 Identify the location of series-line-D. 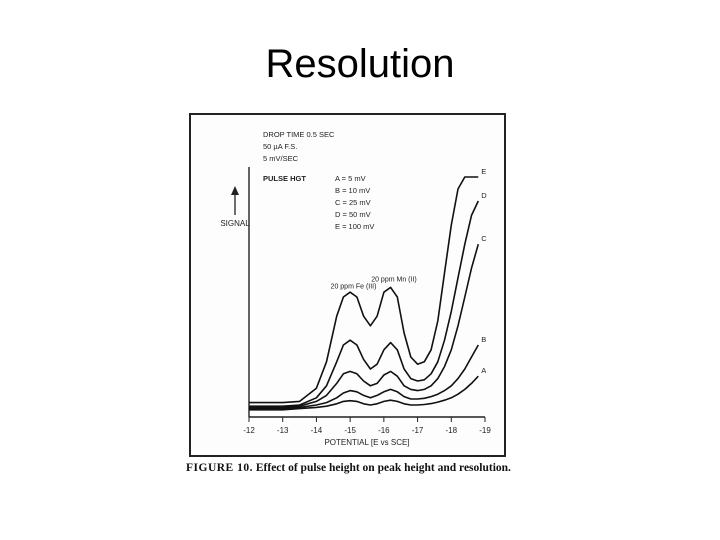
(364, 303).